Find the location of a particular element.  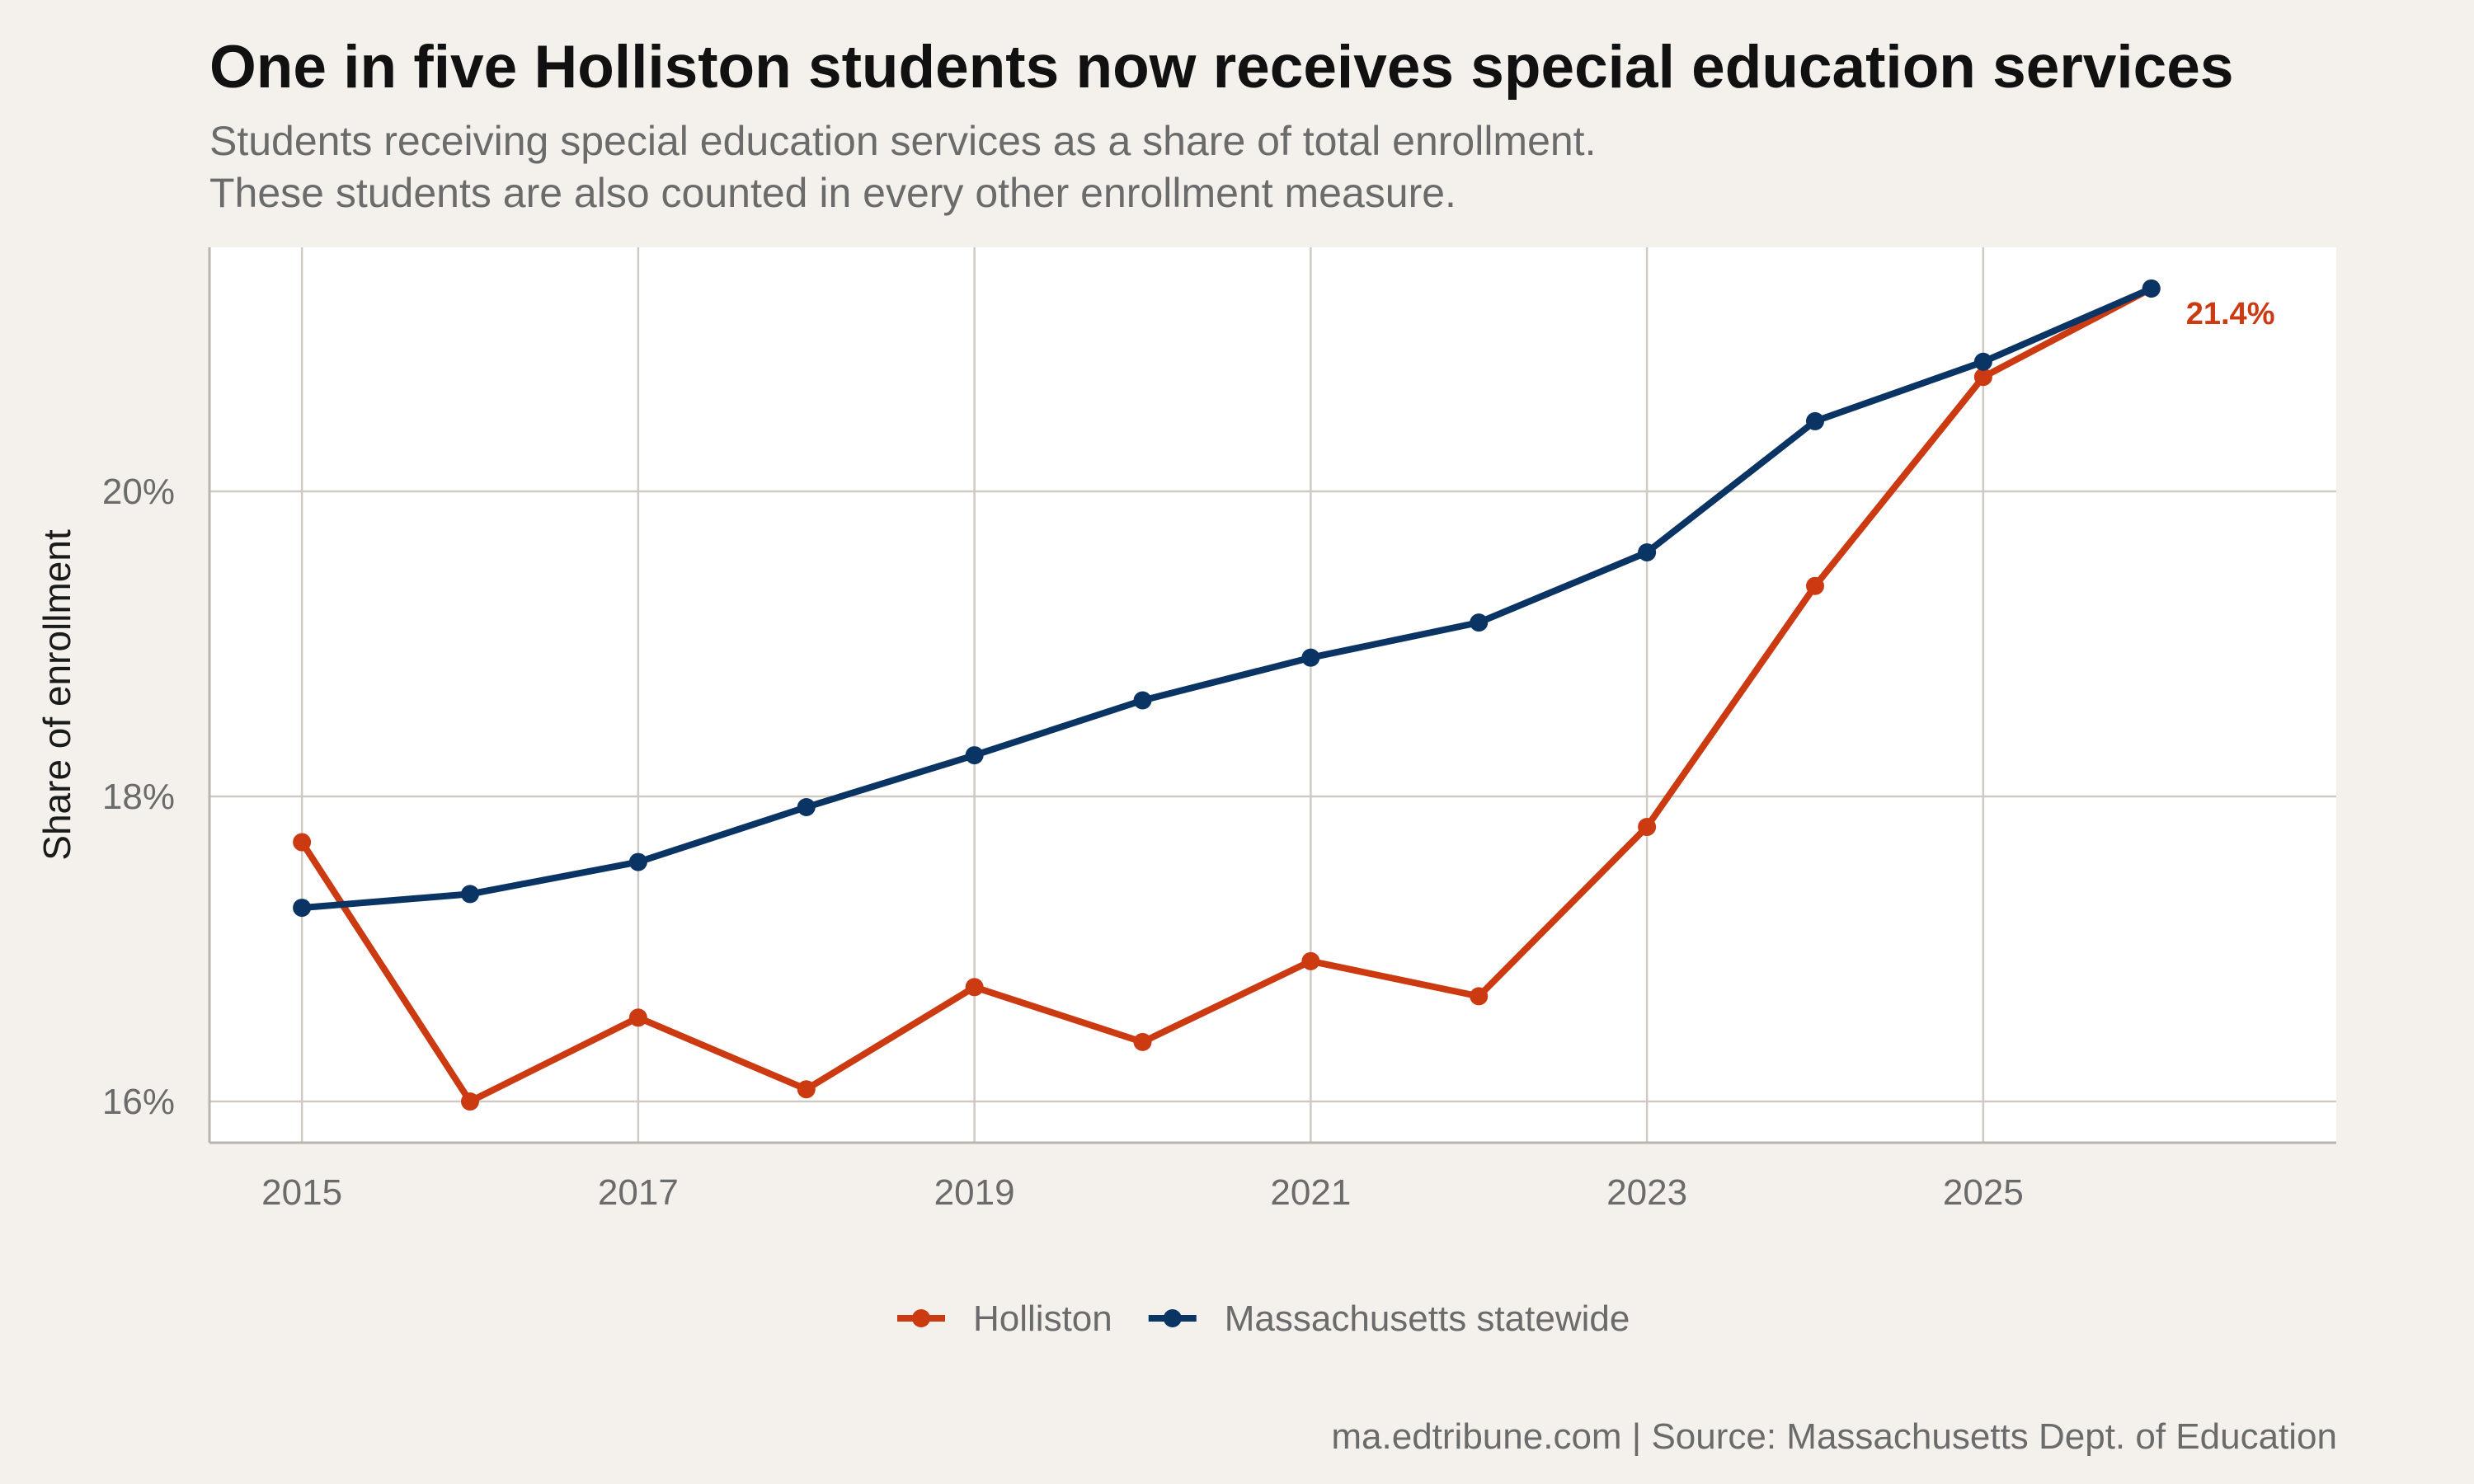

x-tick-label: 2019 is located at coordinates (974, 1192).